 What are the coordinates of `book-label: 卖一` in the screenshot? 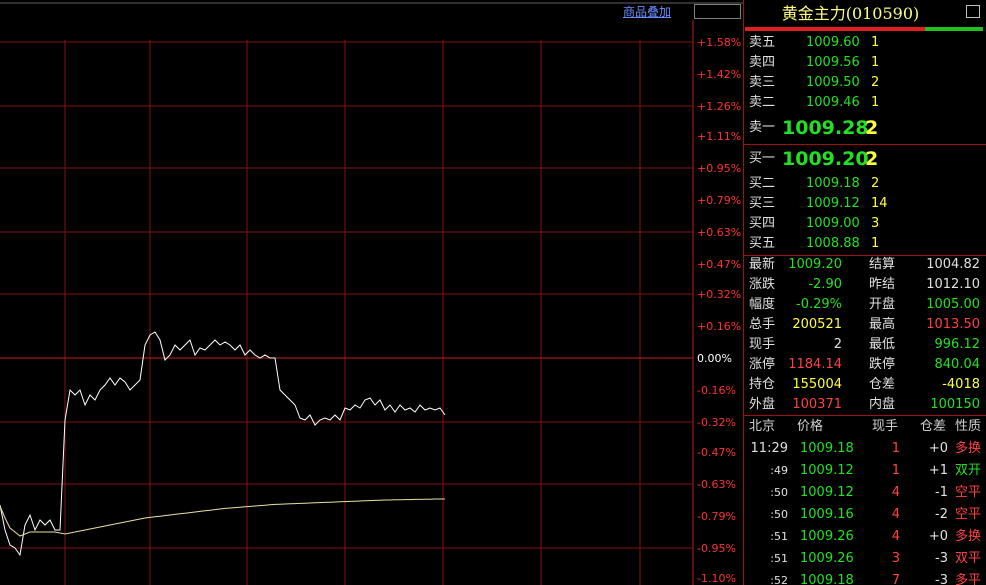 It's located at (762, 127).